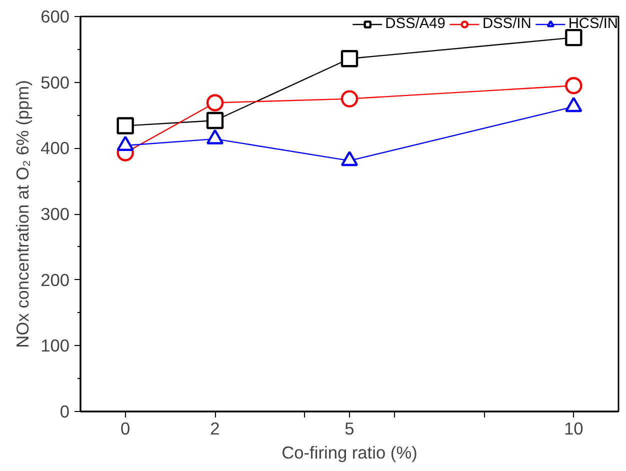 The width and height of the screenshot is (626, 471). Describe the element at coordinates (55, 16) in the screenshot. I see `y-tick-label: 600` at that location.